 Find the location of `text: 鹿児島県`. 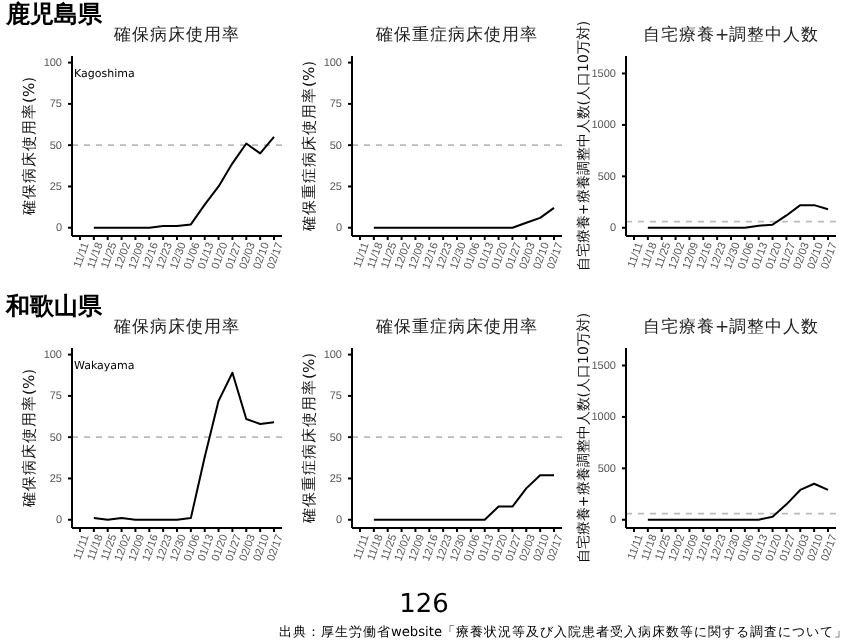

text: 鹿児島県 is located at coordinates (54, 14).